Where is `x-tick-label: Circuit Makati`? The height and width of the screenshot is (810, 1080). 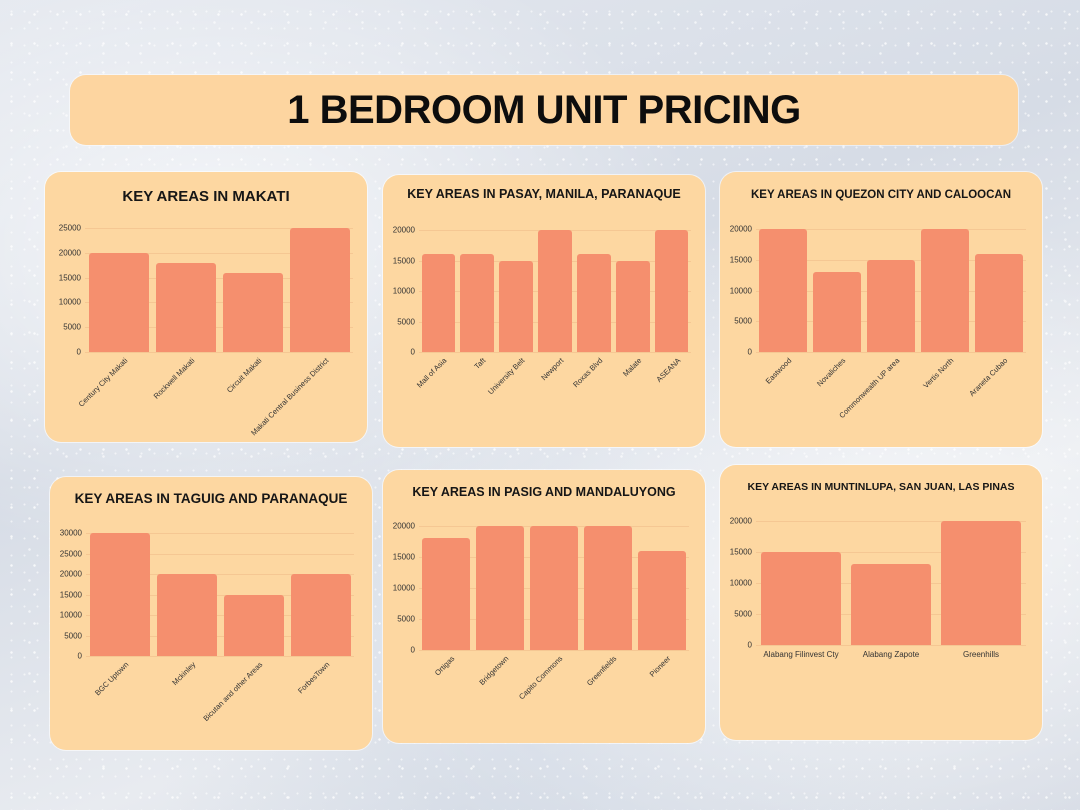
x-tick-label: Circuit Makati is located at coordinates (243, 375).